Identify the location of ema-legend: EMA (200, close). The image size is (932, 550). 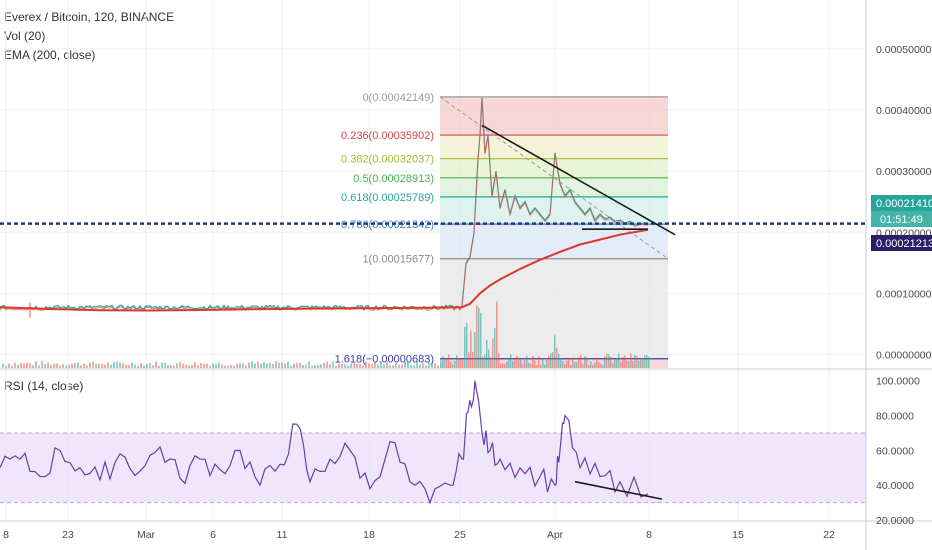
(50, 55).